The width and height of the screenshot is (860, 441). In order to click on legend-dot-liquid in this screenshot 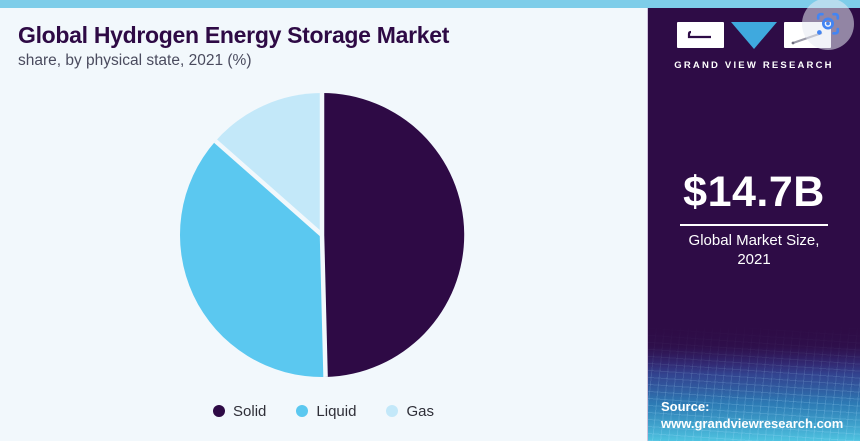, I will do `click(302, 411)`.